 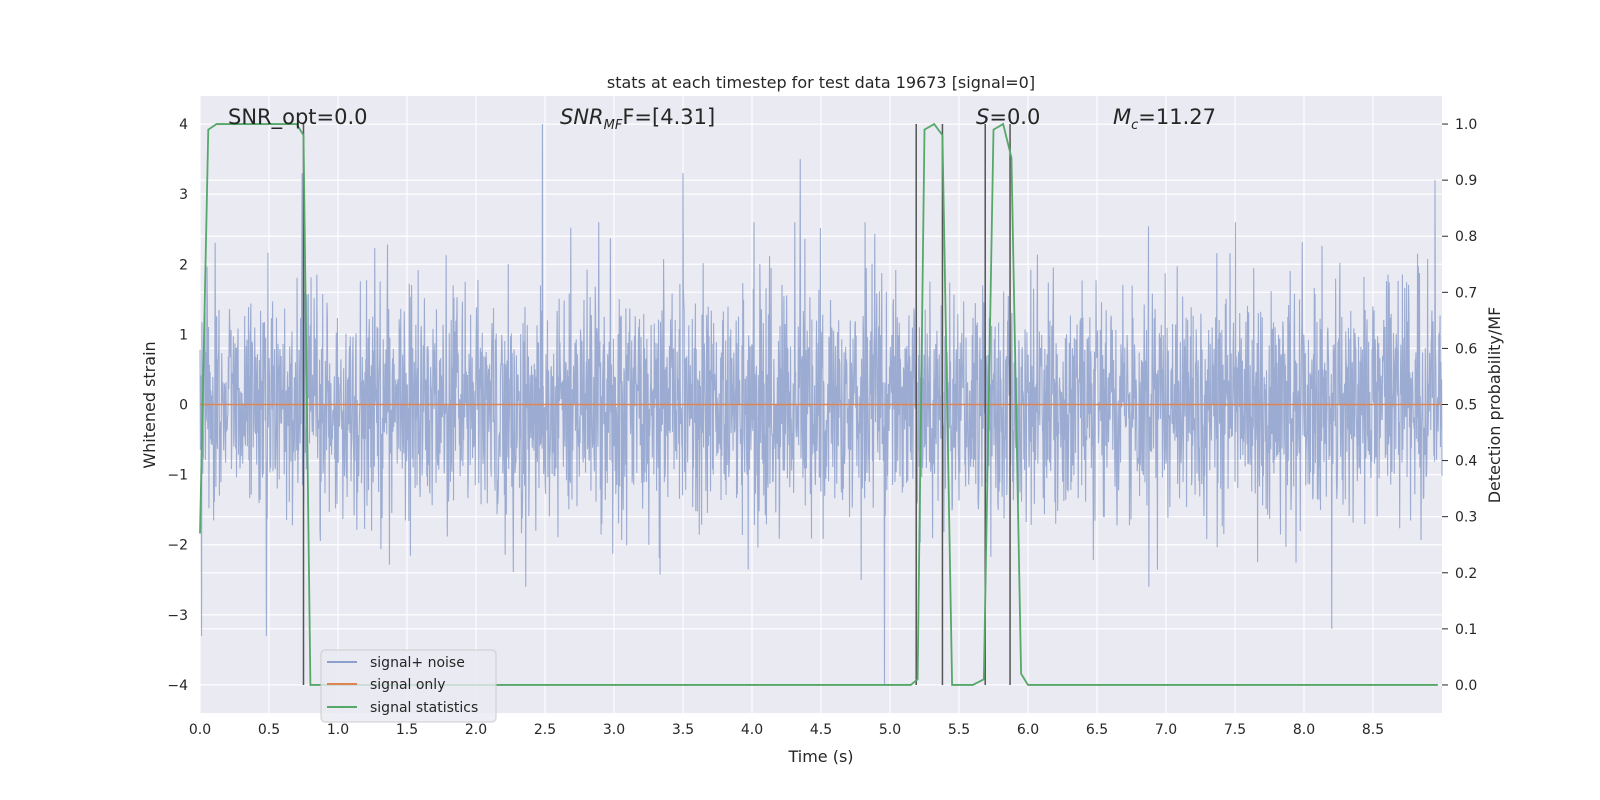 I want to click on legend-label-signal-only: signal only, so click(x=407, y=685).